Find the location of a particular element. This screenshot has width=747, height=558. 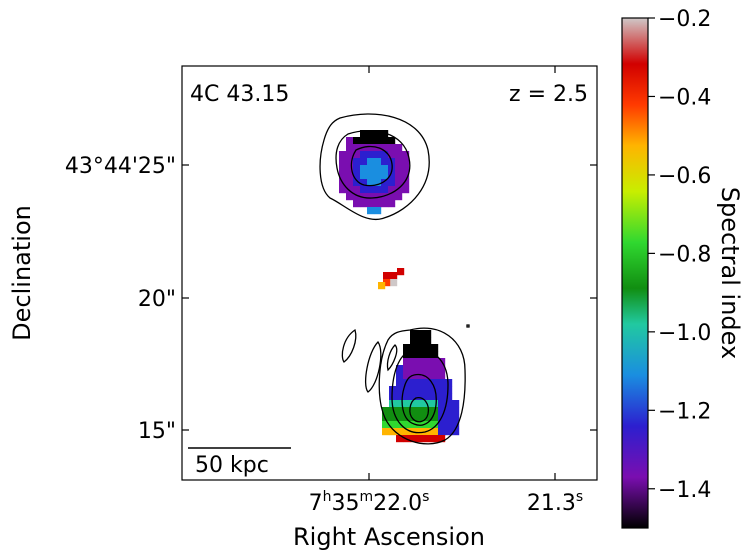

contour-speck is located at coordinates (468, 326).